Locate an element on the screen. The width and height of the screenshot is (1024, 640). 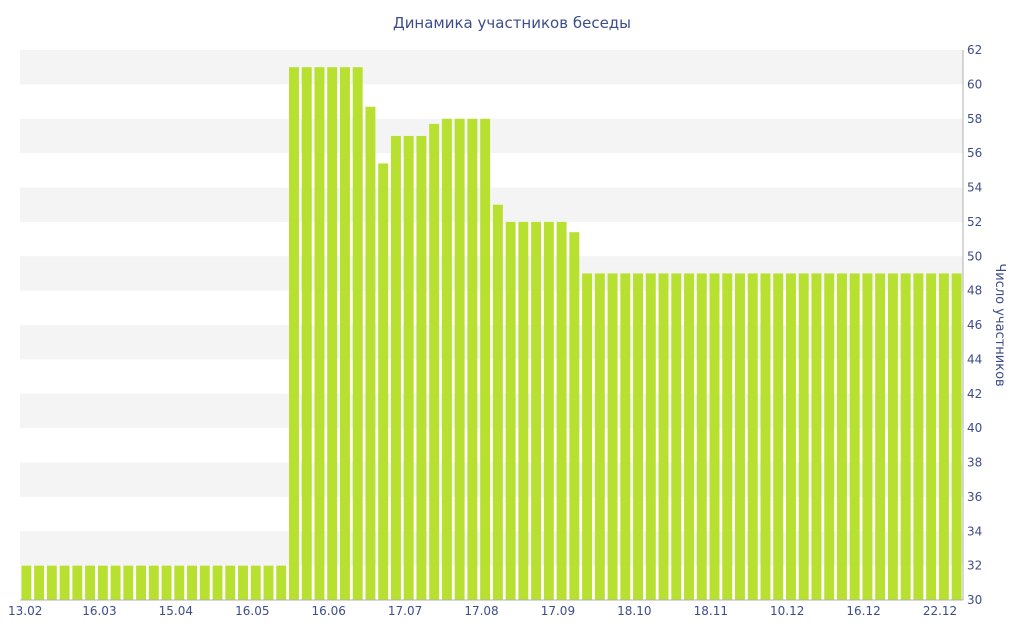
y-tick-label: 52 is located at coordinates (974, 222).